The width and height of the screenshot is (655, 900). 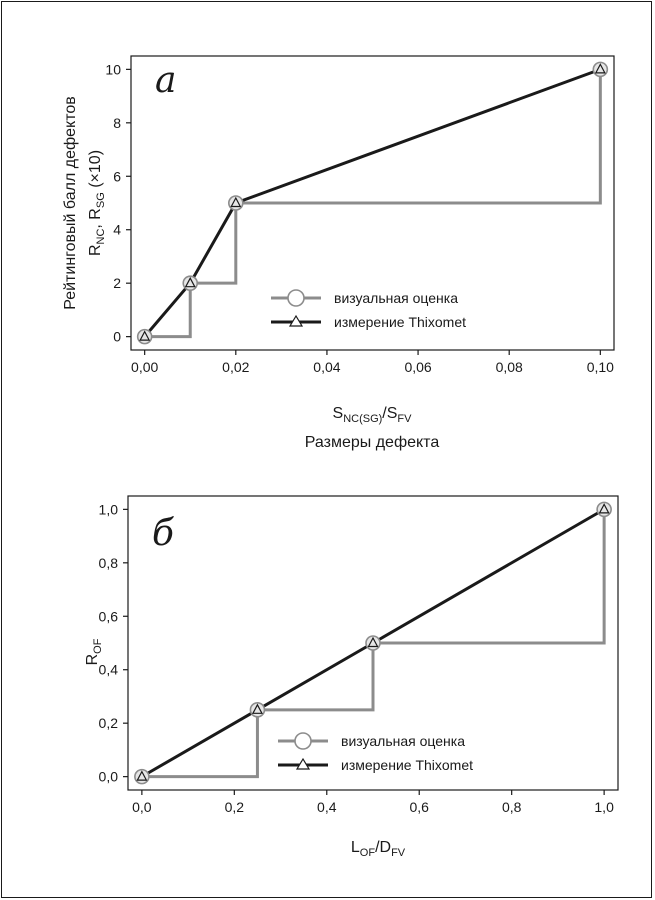 What do you see at coordinates (117, 337) in the screenshot?
I see `y-tick-label: 0` at bounding box center [117, 337].